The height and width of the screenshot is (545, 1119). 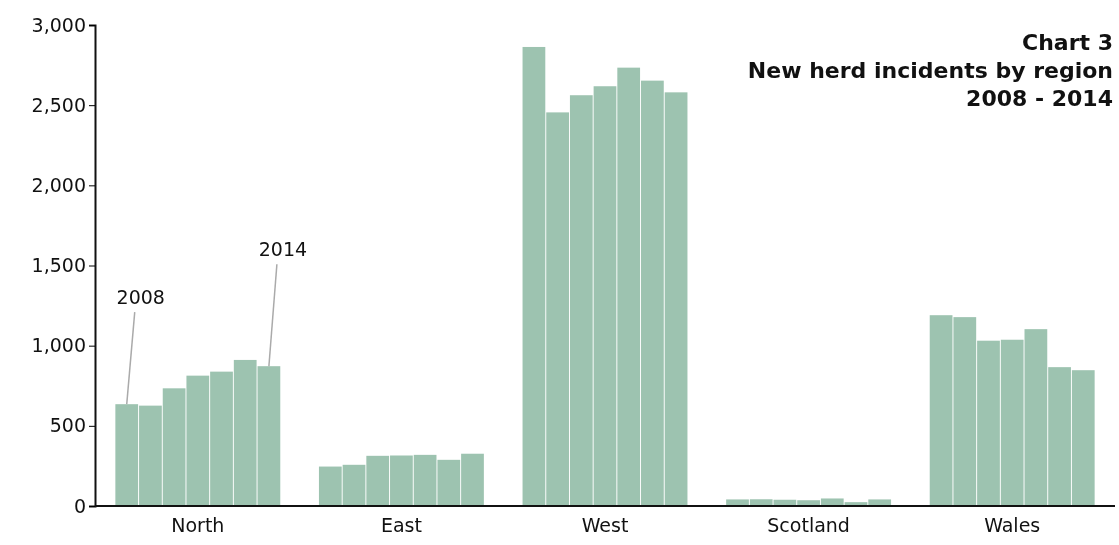 I want to click on y-tick-label: 2,500, so click(x=58, y=104).